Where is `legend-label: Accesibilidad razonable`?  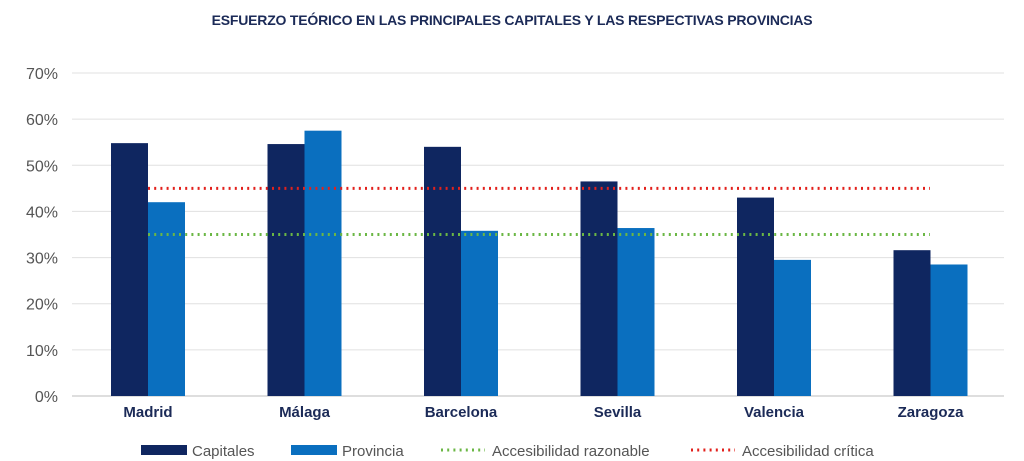
legend-label: Accesibilidad razonable is located at coordinates (571, 451).